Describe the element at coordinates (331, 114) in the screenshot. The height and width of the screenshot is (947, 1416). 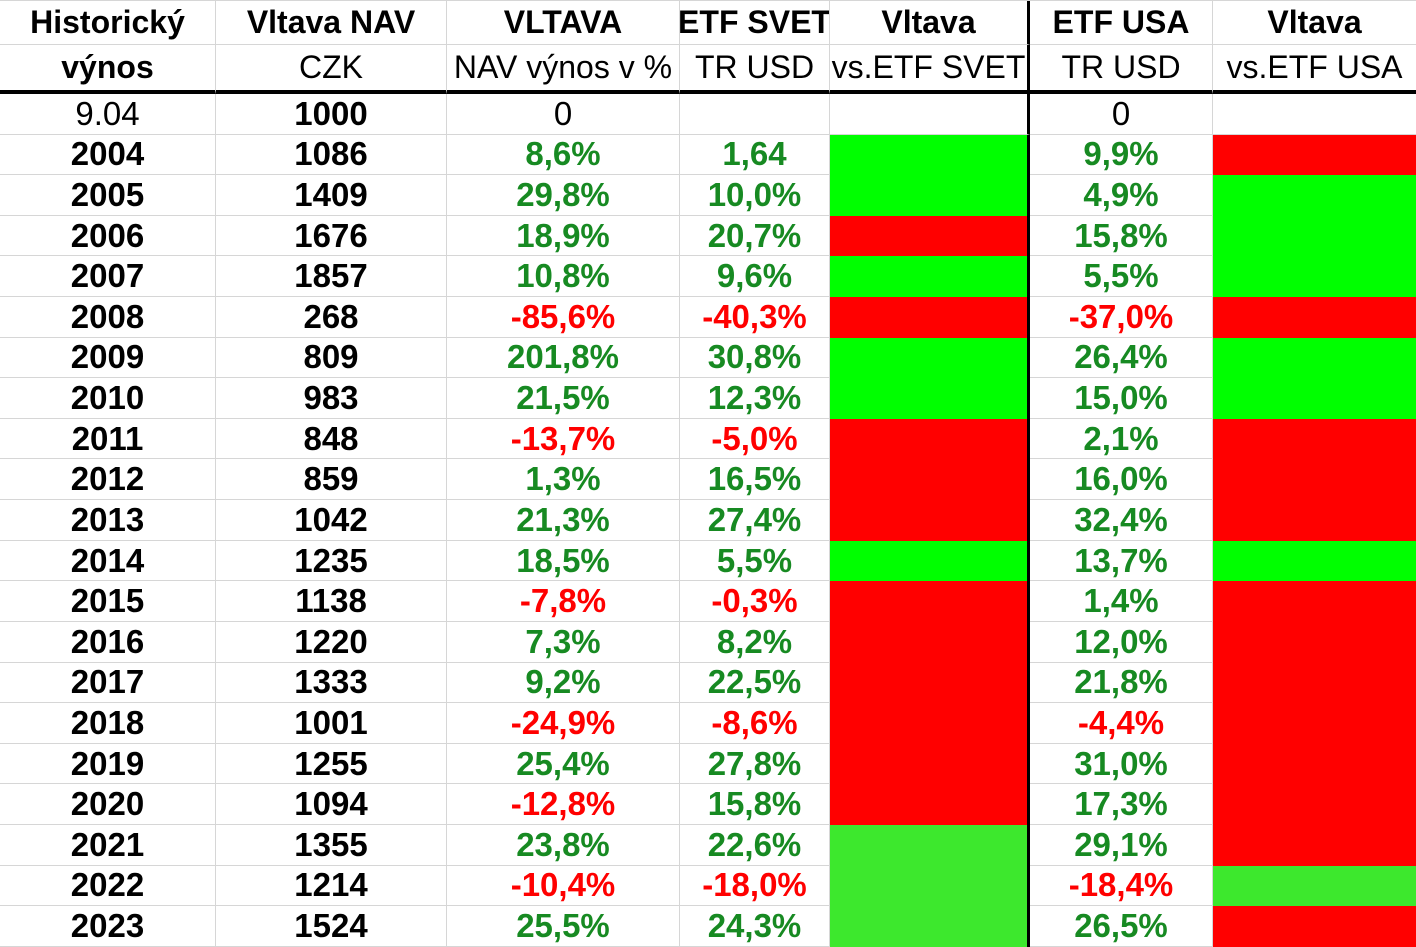
I see `nav-czk-cell: 1000` at that location.